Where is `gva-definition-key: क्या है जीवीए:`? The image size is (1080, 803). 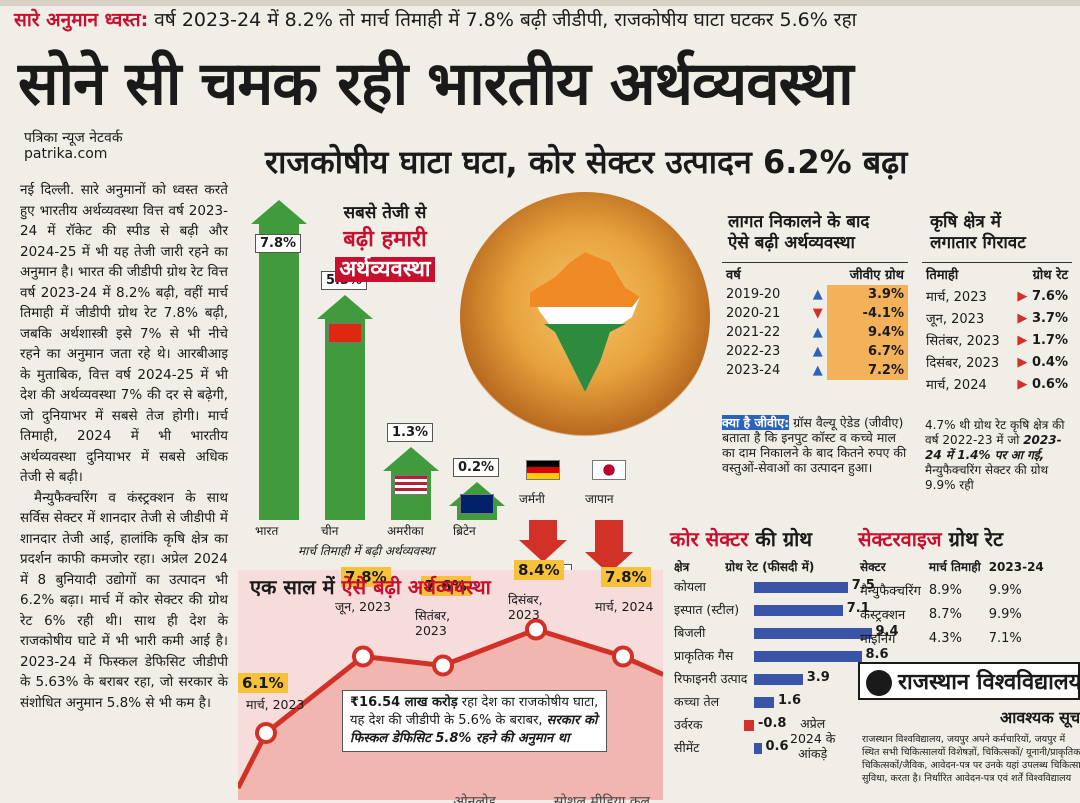 gva-definition-key: क्या है जीवीए: is located at coordinates (756, 422).